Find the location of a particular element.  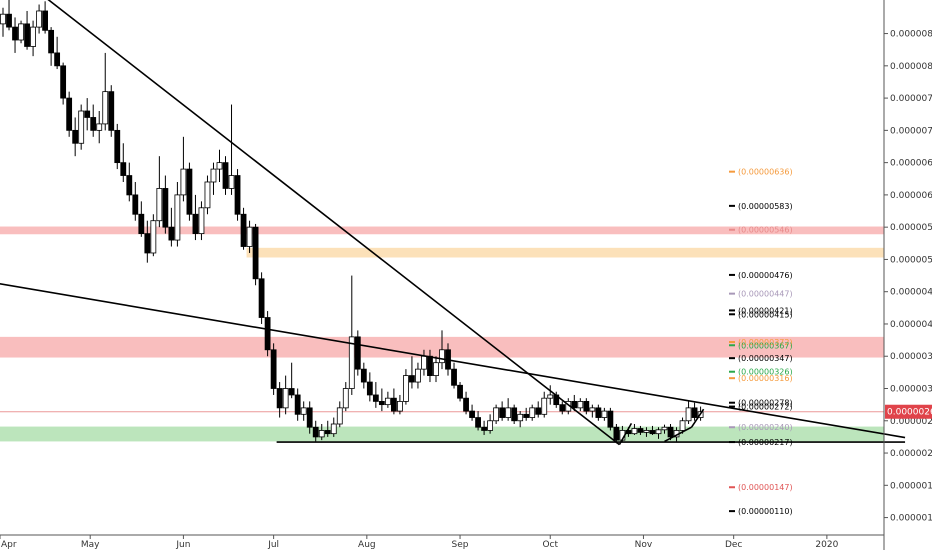

time-tick-label: Jun is located at coordinates (182, 545).